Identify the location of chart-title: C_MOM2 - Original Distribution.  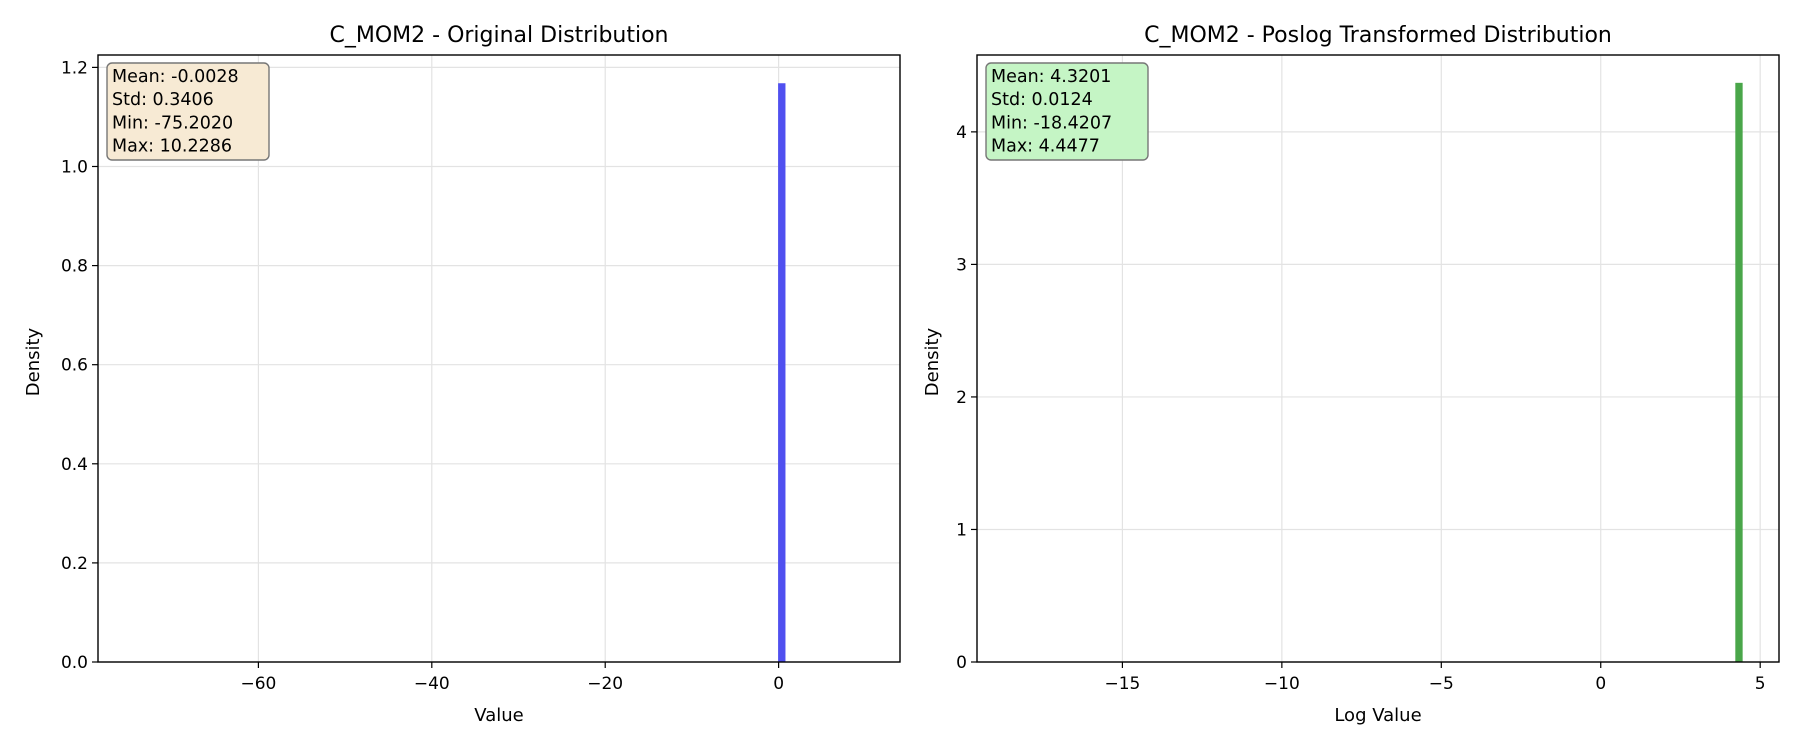
(499, 35).